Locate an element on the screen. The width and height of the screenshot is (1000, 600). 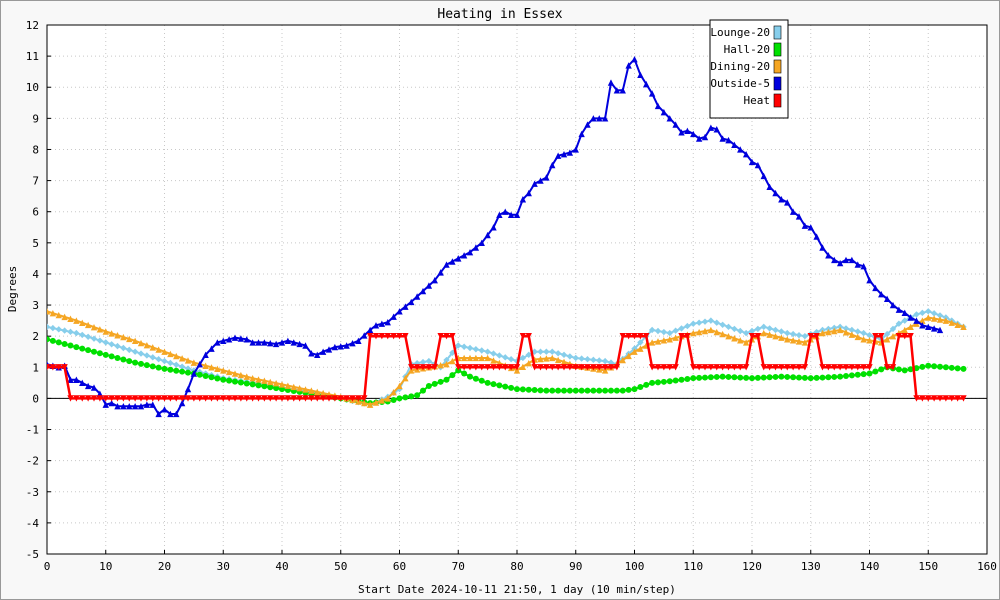
y-tick-label: -2 is located at coordinates (32, 461).